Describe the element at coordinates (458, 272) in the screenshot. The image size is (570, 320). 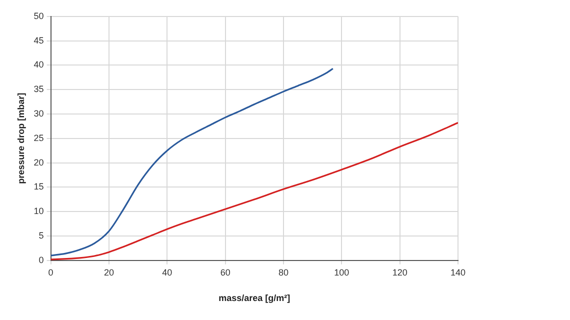
I see `x-tick-label: 140` at that location.